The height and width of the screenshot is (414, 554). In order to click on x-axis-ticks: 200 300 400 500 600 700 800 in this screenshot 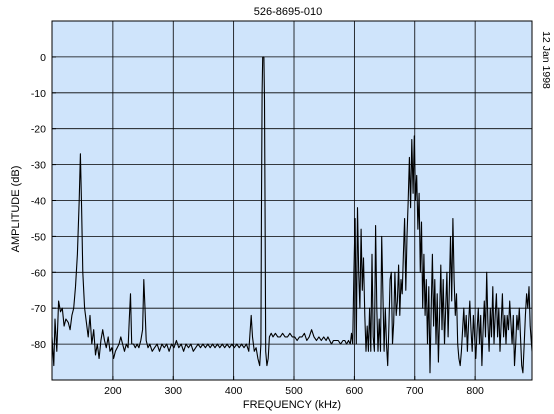, I will do `click(294, 386)`.